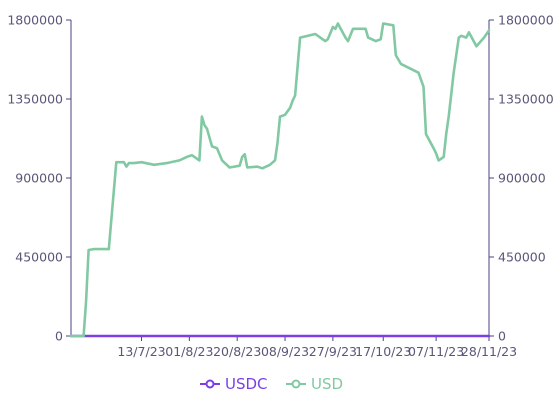 The image size is (560, 412). I want to click on legend-usdc-label: USDC, so click(246, 384).